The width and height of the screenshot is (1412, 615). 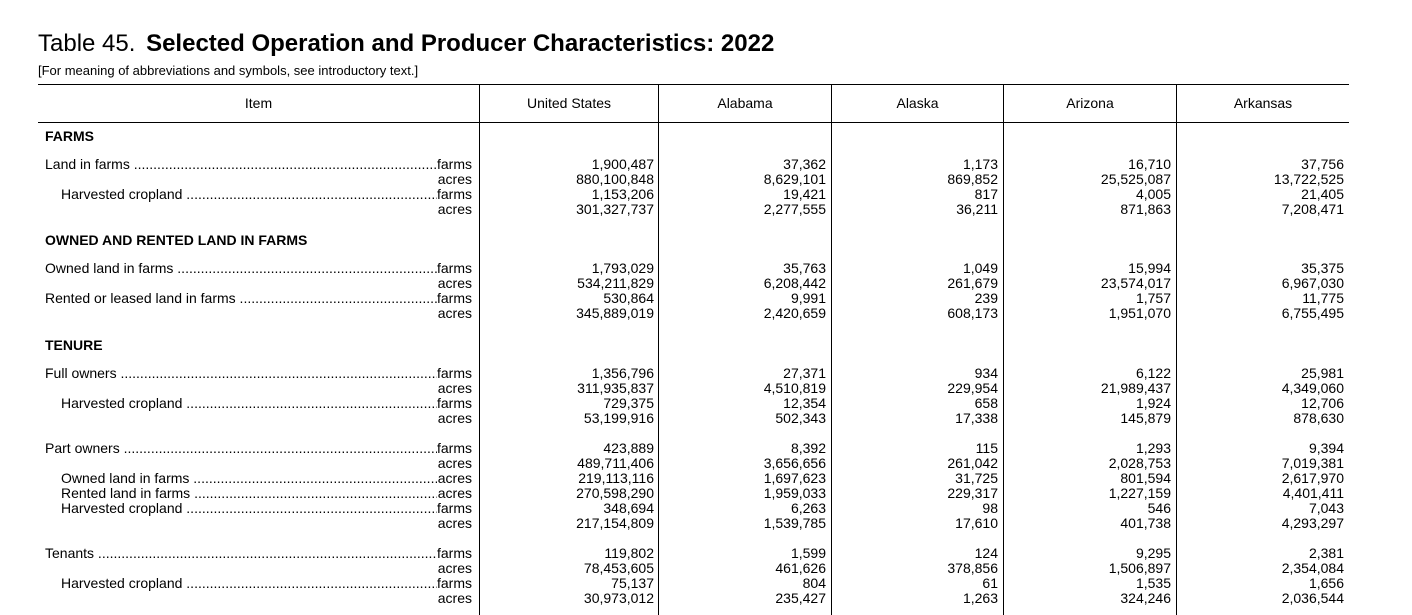 I want to click on table-cell: 23,574,017, so click(x=1135, y=283).